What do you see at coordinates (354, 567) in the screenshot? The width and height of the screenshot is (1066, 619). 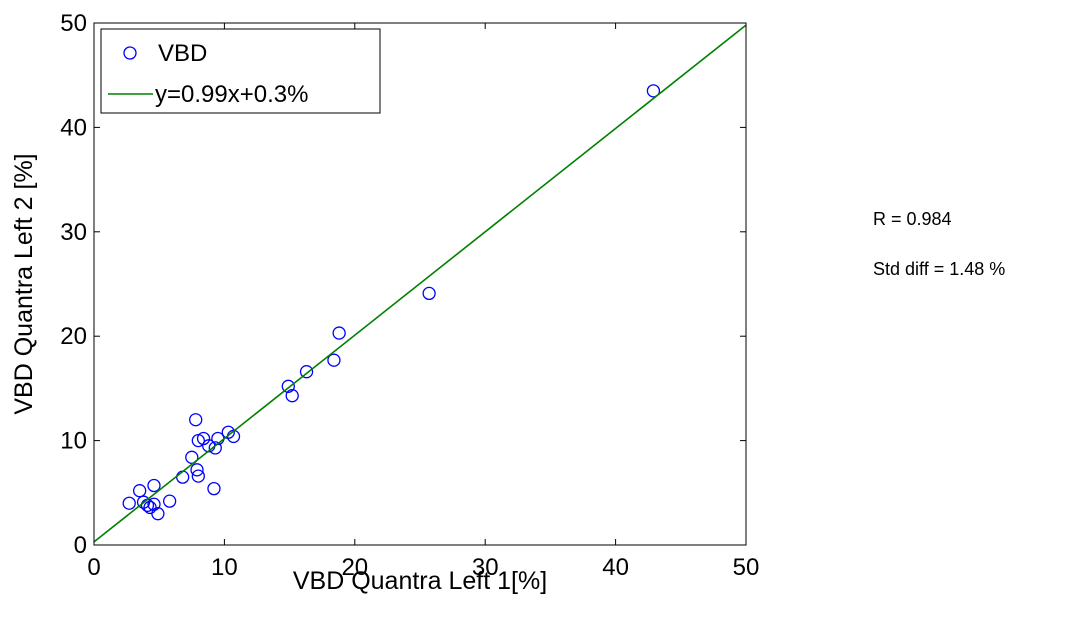 I see `x-tick-label: 20` at bounding box center [354, 567].